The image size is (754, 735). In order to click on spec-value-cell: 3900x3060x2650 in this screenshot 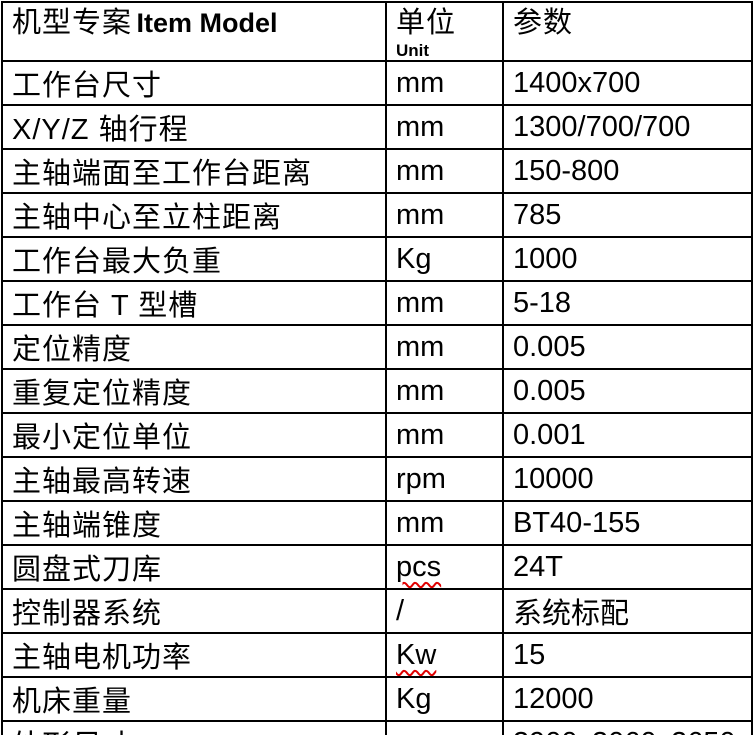, I will do `click(627, 727)`.